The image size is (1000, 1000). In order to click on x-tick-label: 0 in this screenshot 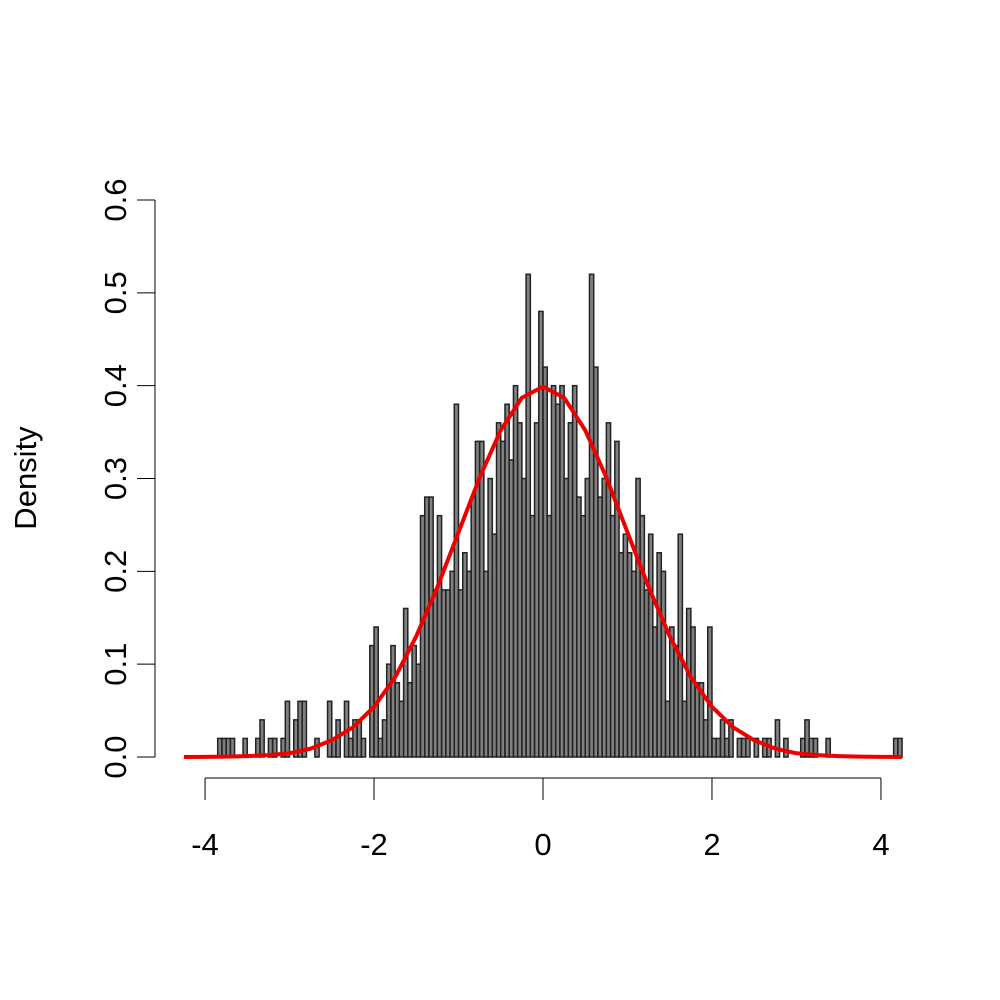, I will do `click(542, 844)`.